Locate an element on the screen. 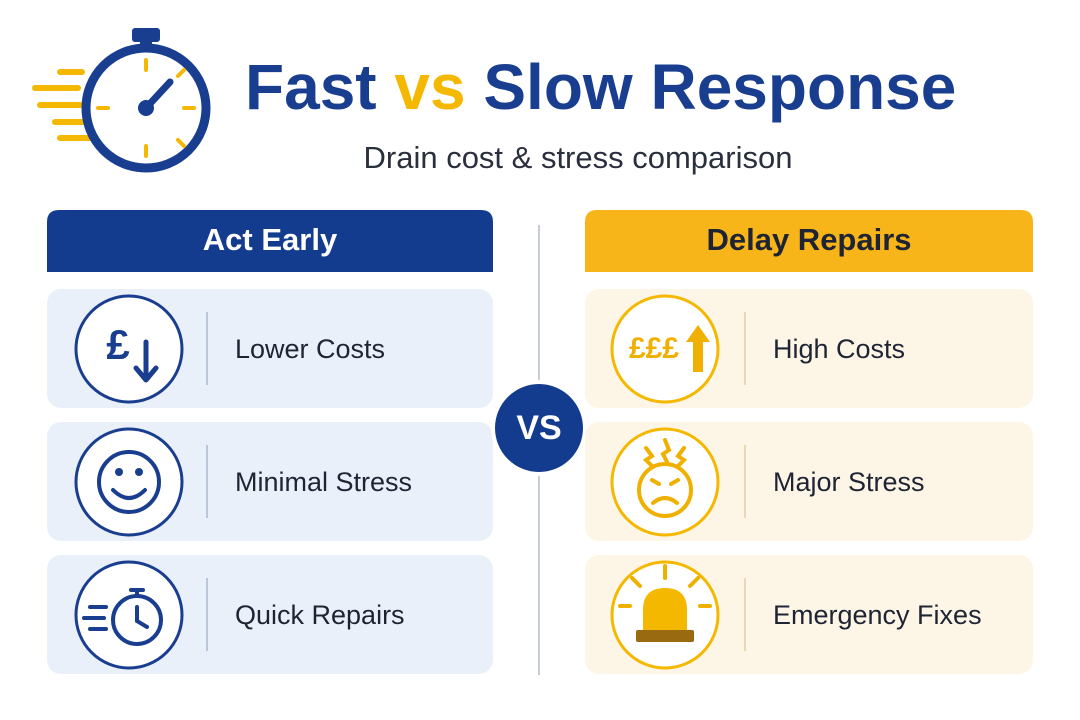  icon-text: £££ is located at coordinates (654, 348).